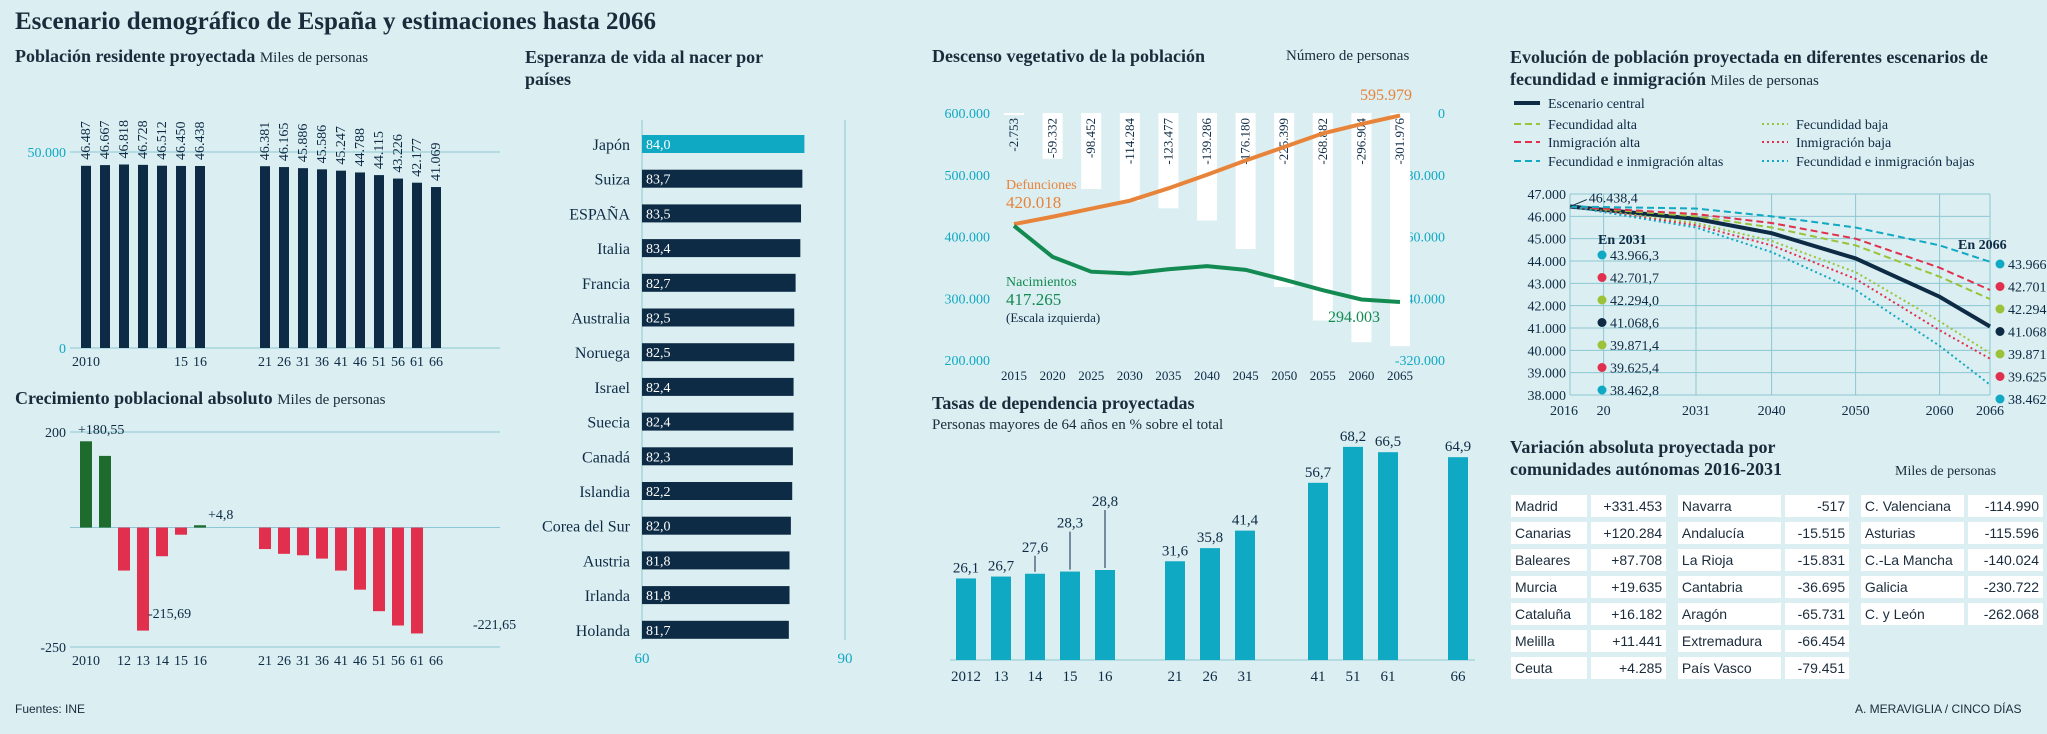 The width and height of the screenshot is (2047, 734). I want to click on vegetativo-right-tick: -80.000, so click(1423, 176).